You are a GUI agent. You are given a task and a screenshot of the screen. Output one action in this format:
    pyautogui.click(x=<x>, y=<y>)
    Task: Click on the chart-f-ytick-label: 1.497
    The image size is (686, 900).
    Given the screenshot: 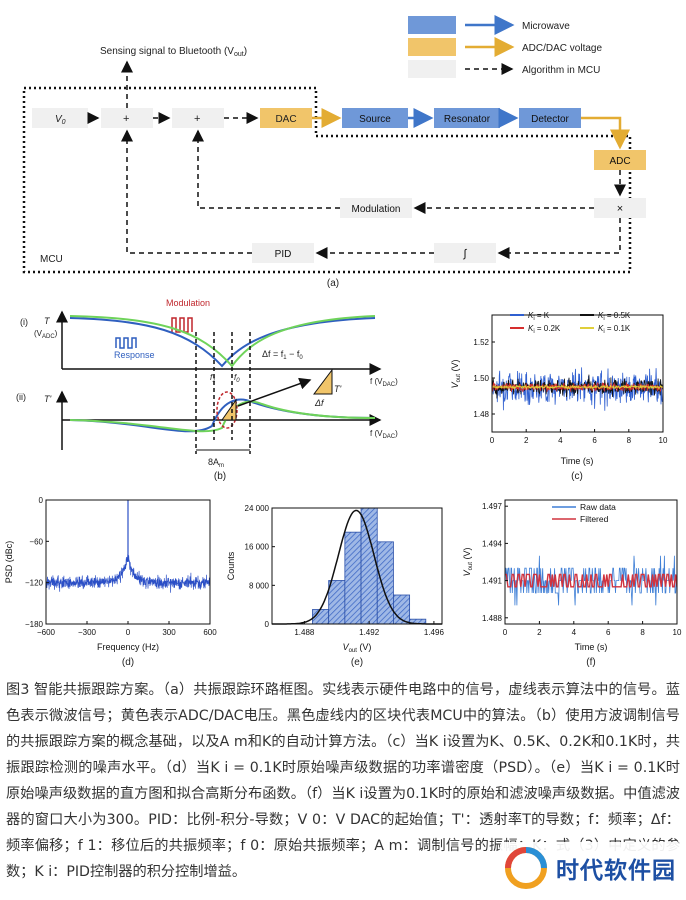 What is the action you would take?
    pyautogui.click(x=492, y=506)
    